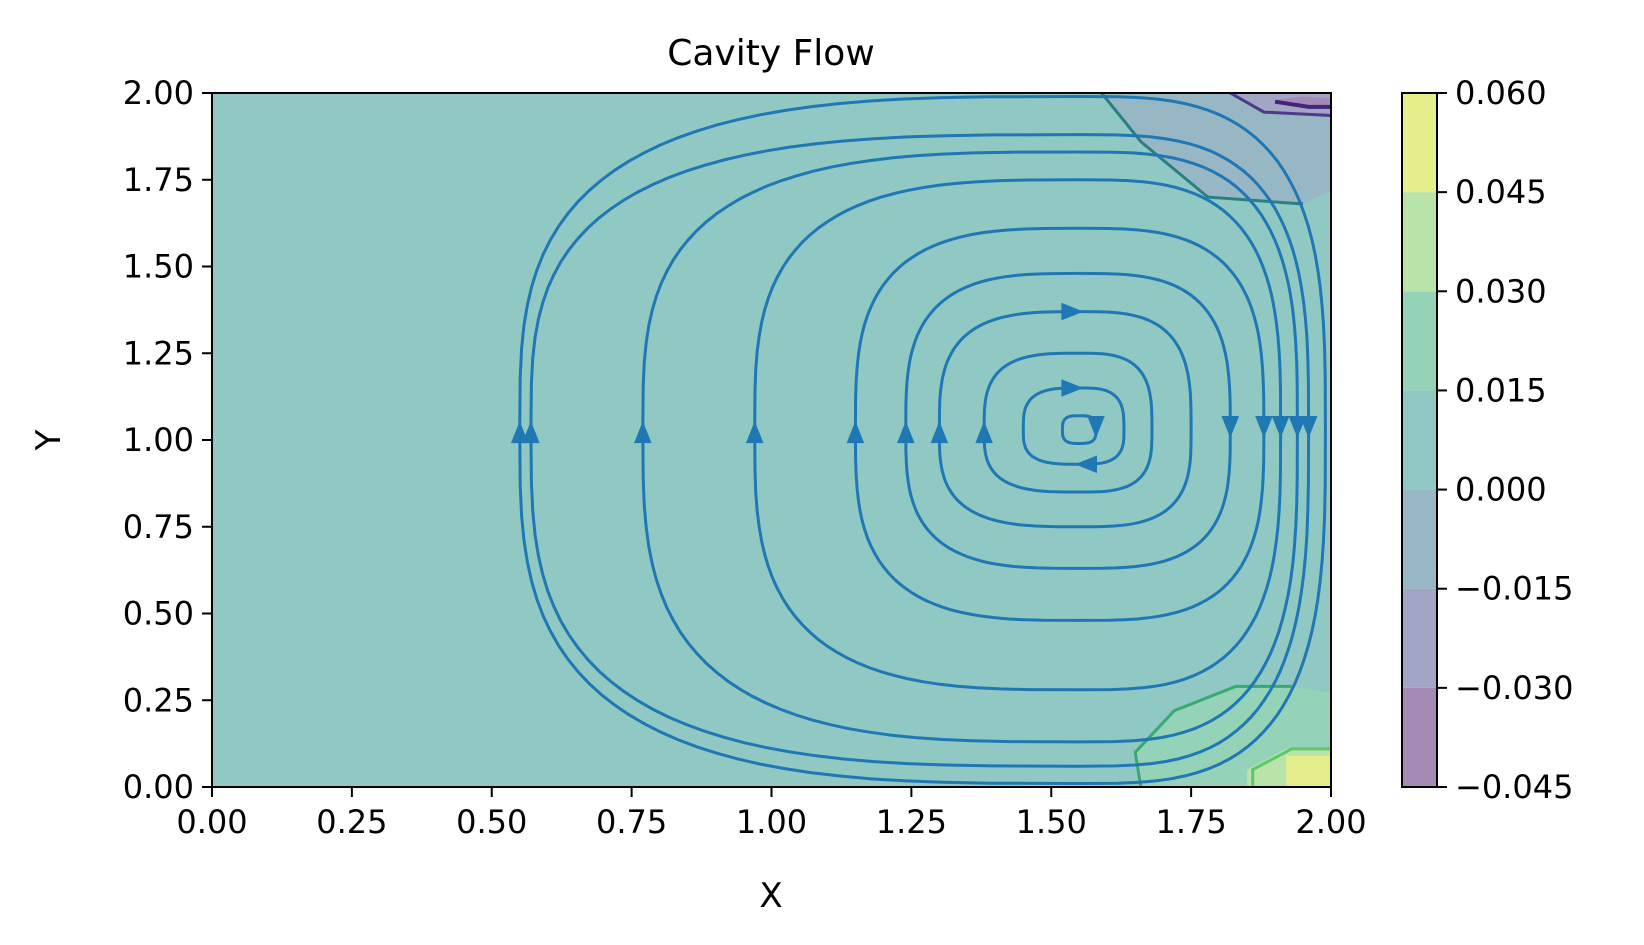 This screenshot has width=1644, height=945. Describe the element at coordinates (1051, 822) in the screenshot. I see `x-tick-label: 1.50` at that location.